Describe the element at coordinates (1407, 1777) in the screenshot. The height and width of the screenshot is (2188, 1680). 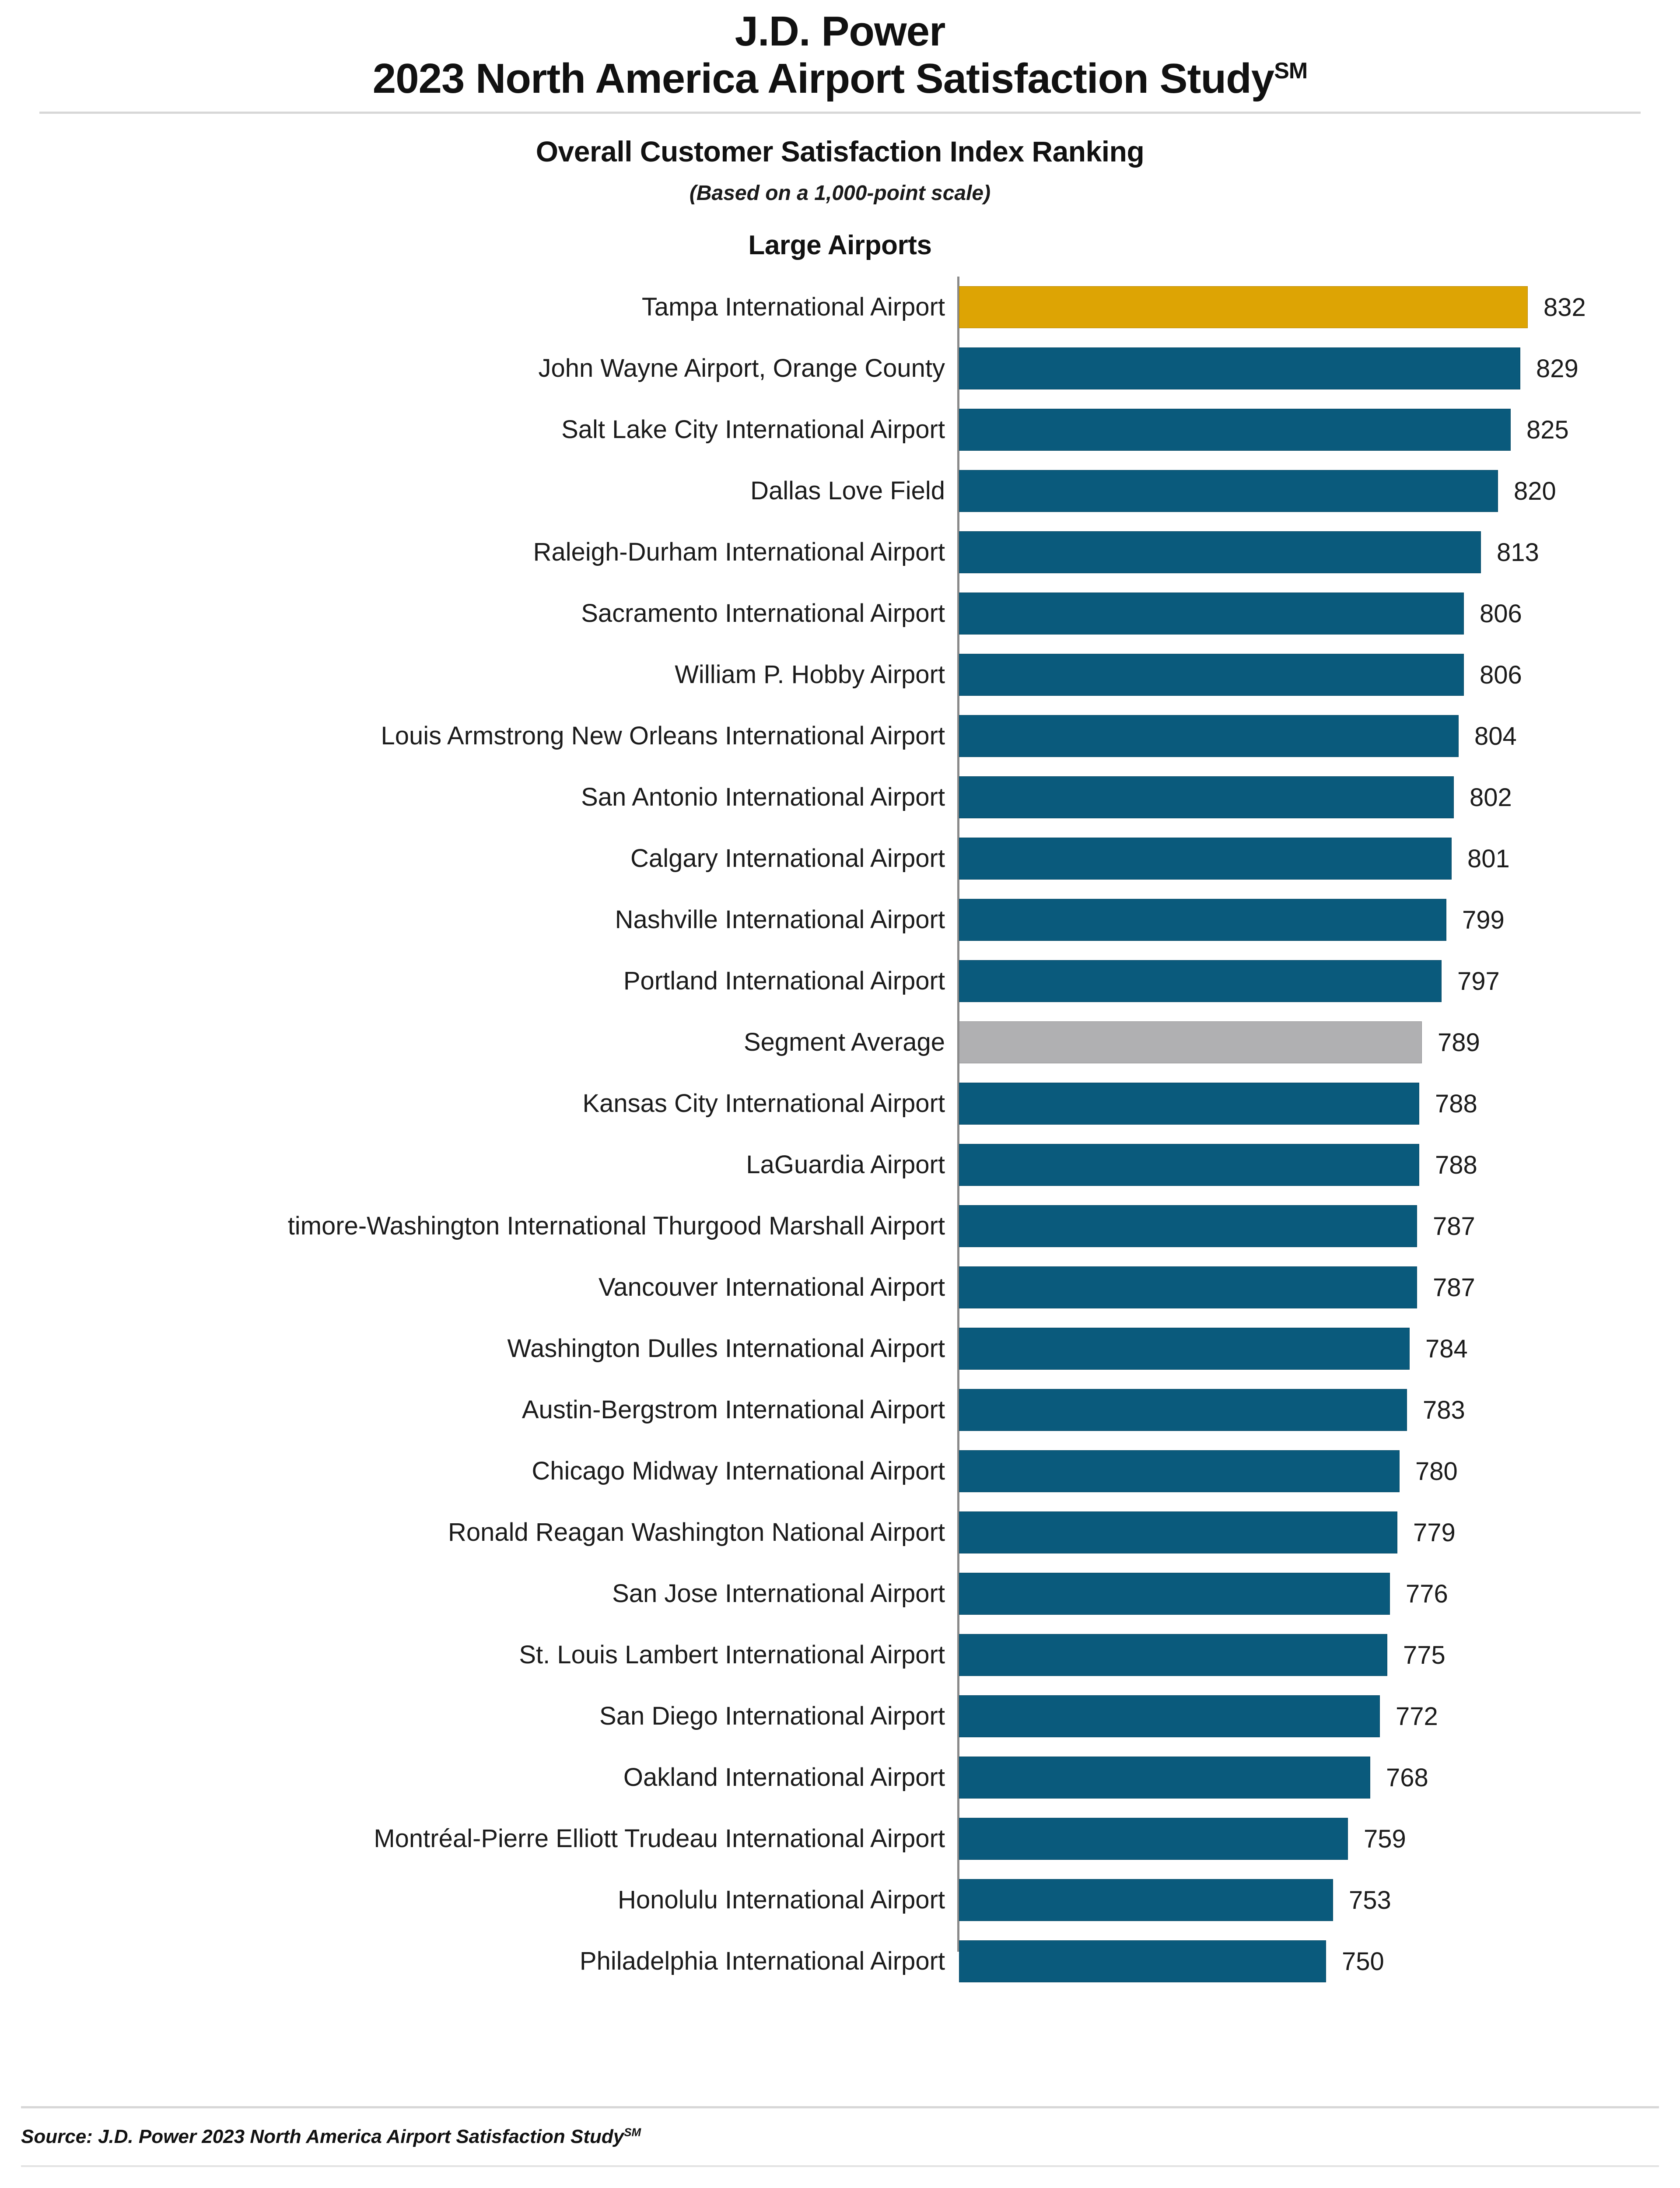
I see `bar-value-label: 768` at that location.